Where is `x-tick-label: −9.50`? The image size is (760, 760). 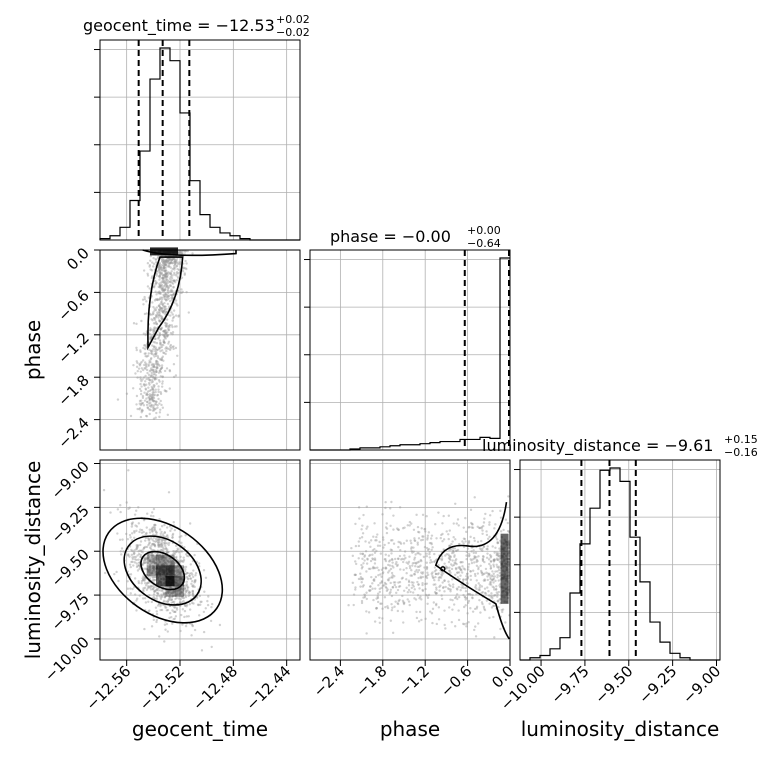
x-tick-label: −9.50 is located at coordinates (613, 684).